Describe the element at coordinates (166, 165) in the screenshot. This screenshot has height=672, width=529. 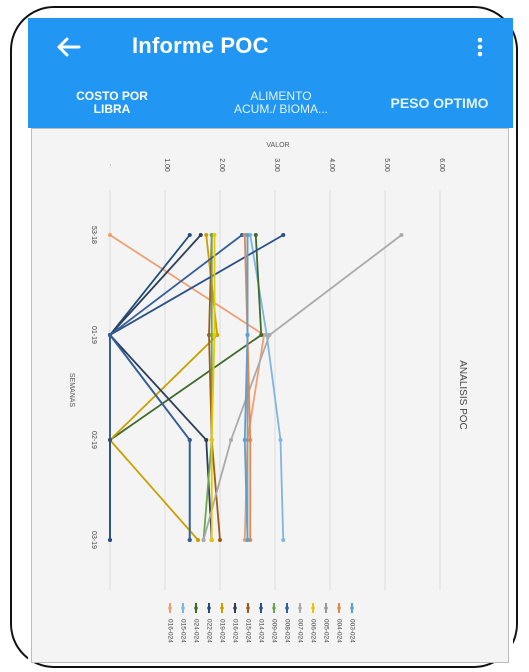
I see `value-tick-label: 1.00` at that location.